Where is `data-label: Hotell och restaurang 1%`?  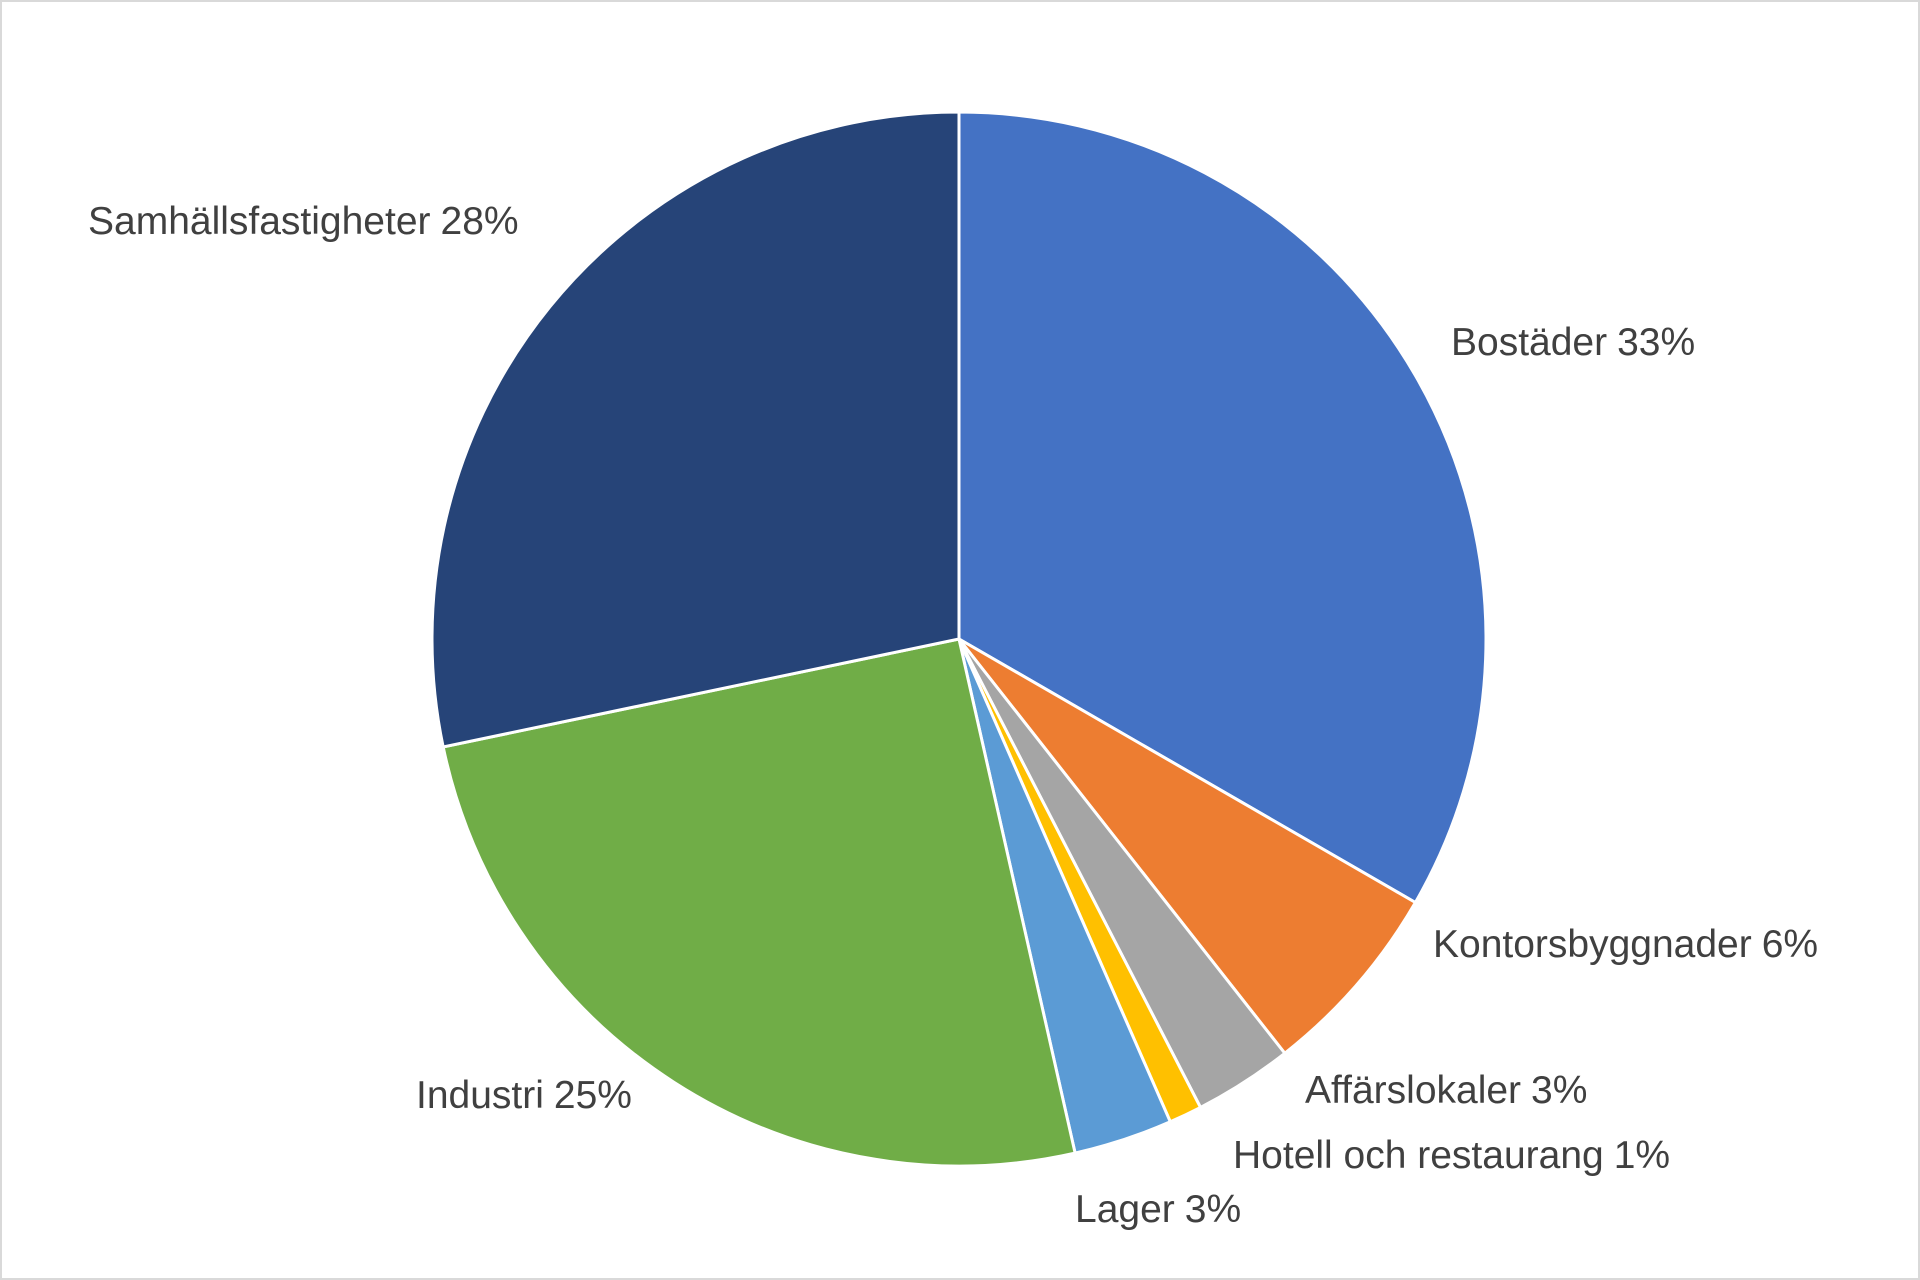 data-label: Hotell och restaurang 1% is located at coordinates (1451, 1155).